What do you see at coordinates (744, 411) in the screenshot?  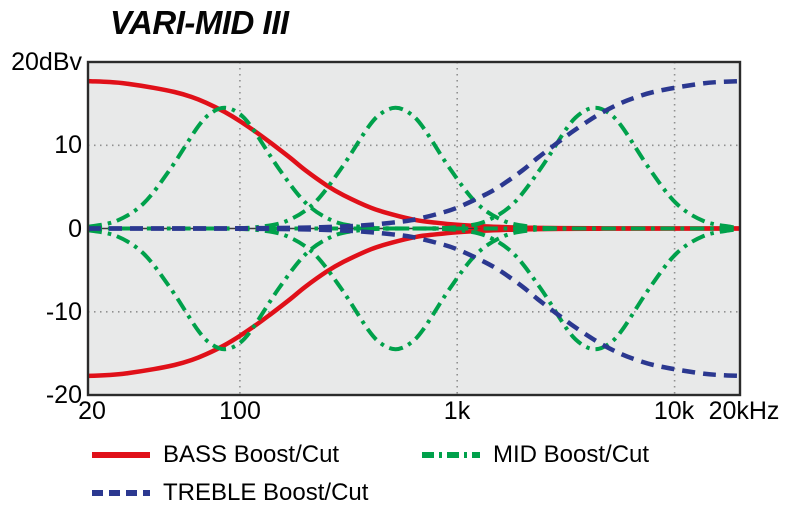 I see `x-tick-20k: 20kHz` at bounding box center [744, 411].